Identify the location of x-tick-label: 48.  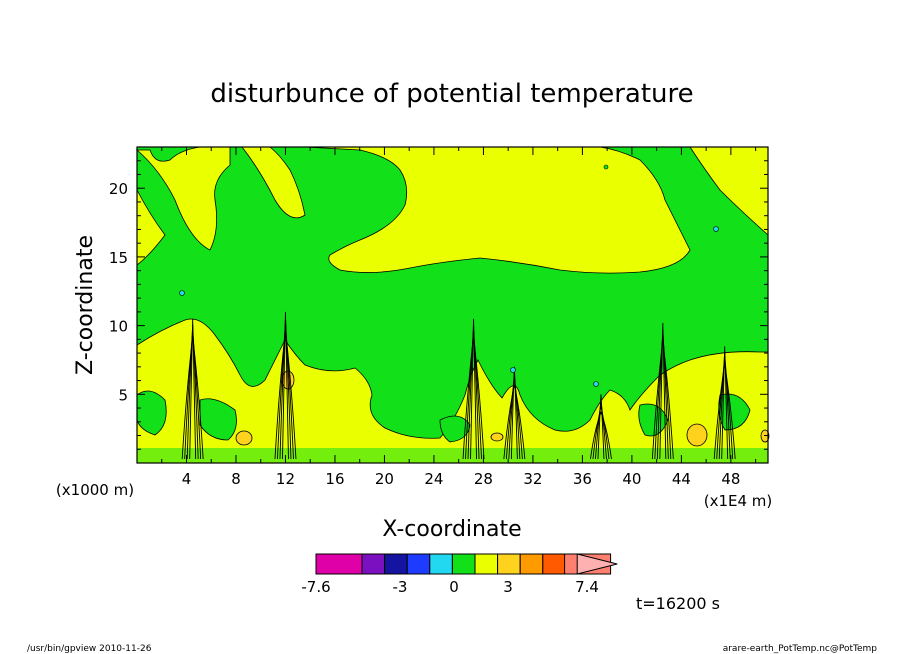
(730, 479).